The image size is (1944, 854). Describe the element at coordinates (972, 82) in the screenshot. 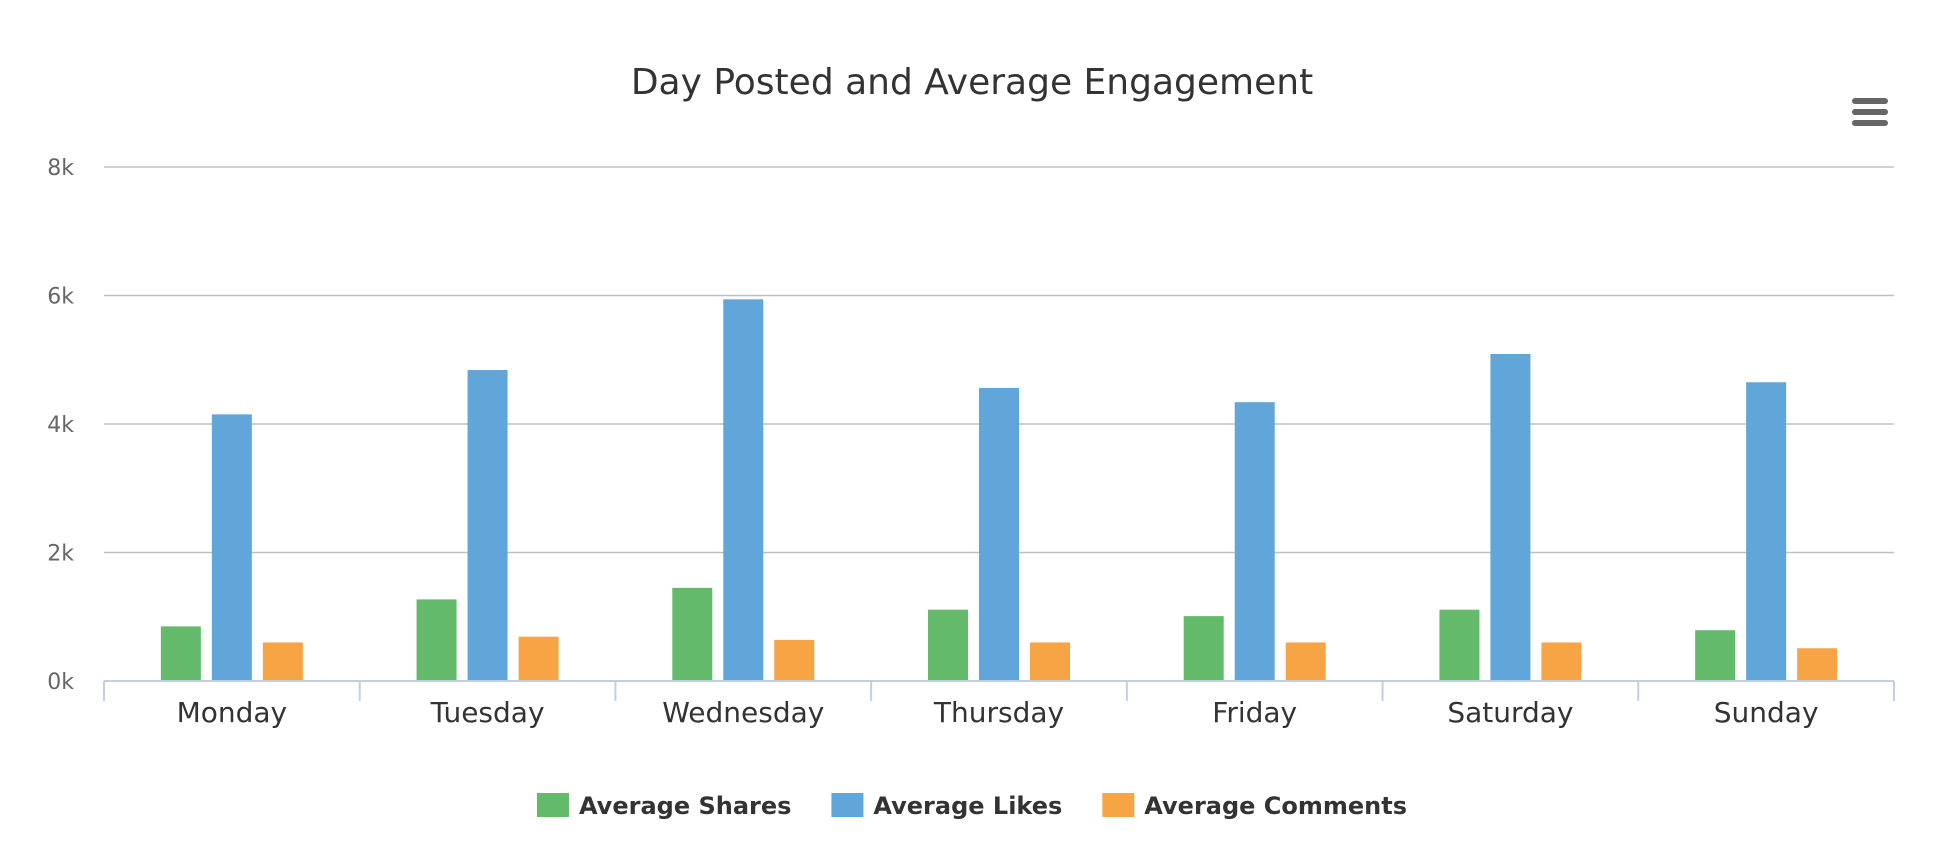

I see `chart-title: Day Posted and Average Engagement` at that location.